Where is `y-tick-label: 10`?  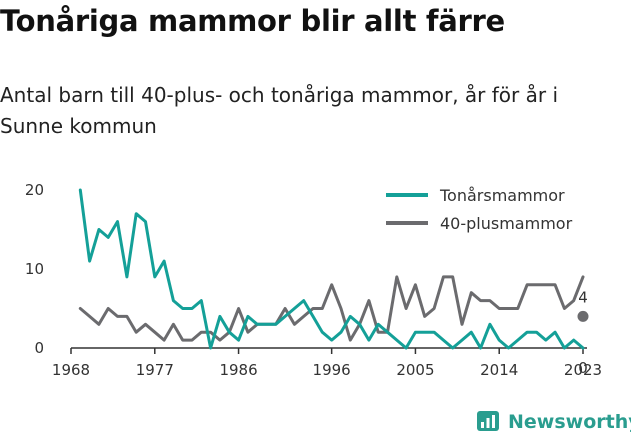
y-tick-label: 10 is located at coordinates (34, 269).